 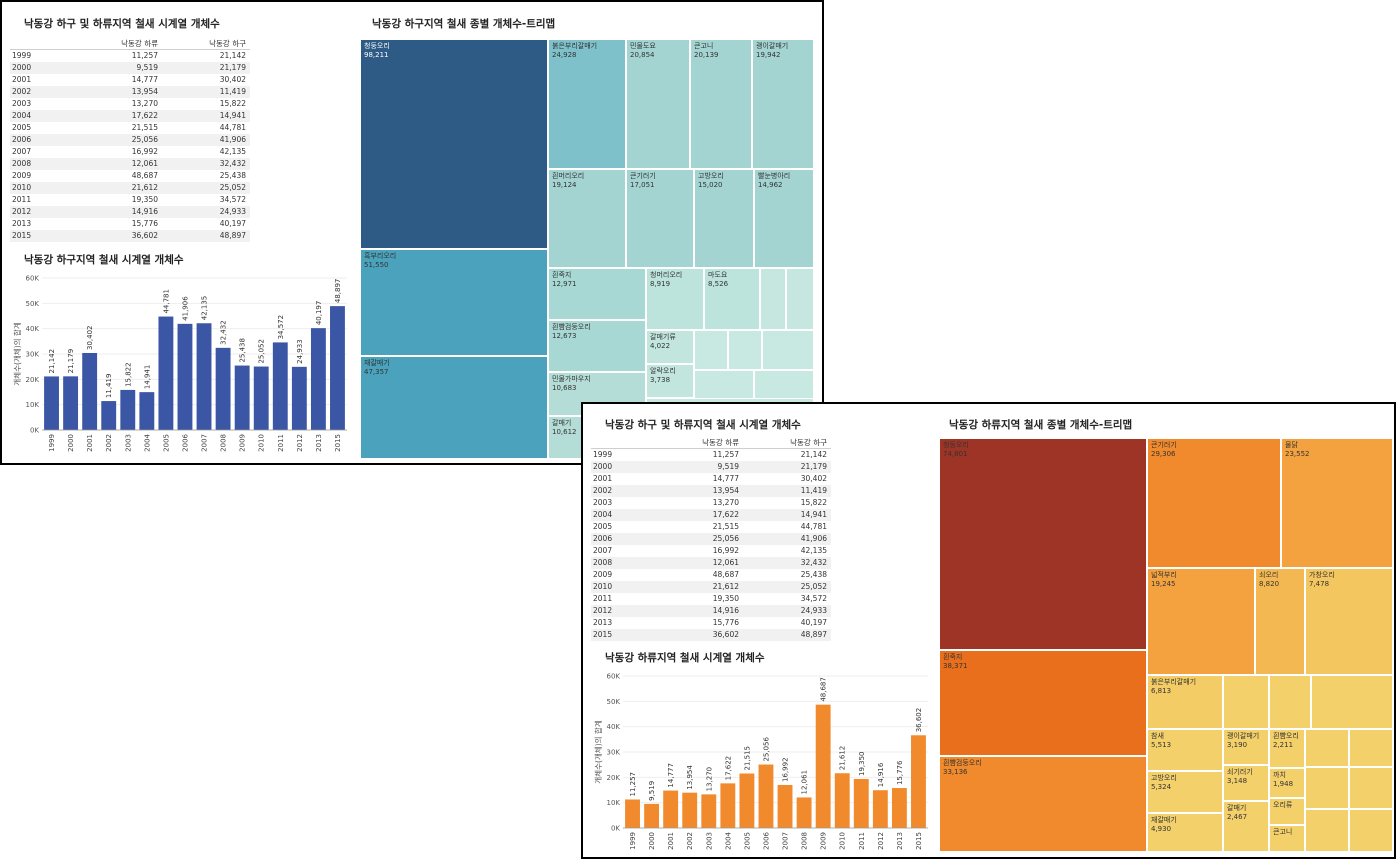 What do you see at coordinates (732, 299) in the screenshot?
I see `treemap-cell: 마도요 8,526` at bounding box center [732, 299].